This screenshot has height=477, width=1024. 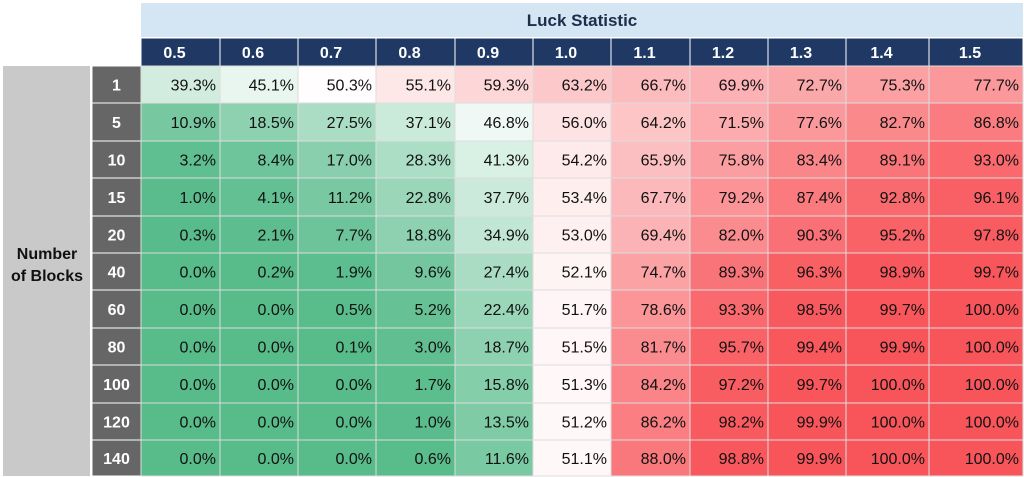 I want to click on heatmap-cell-label: 95.7%, so click(x=741, y=348).